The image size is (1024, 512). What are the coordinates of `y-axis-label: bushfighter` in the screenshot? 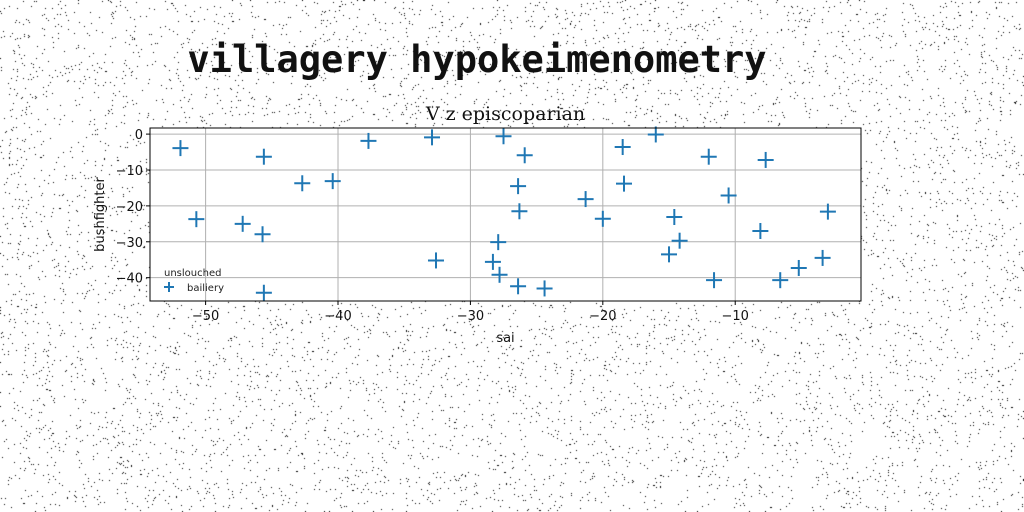 It's located at (100, 214).